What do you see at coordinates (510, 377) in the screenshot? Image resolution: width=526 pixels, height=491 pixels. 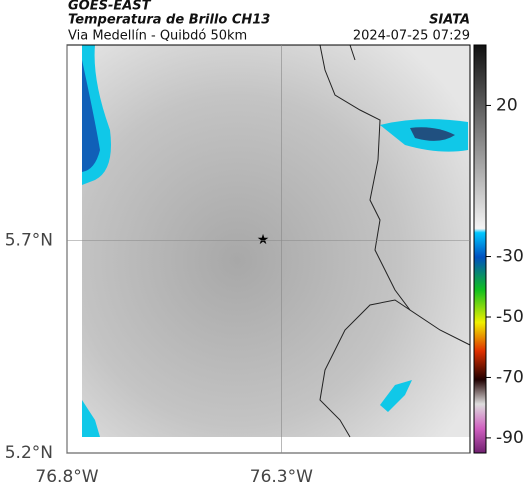 I see `colorbar-tick-label: -70` at bounding box center [510, 377].